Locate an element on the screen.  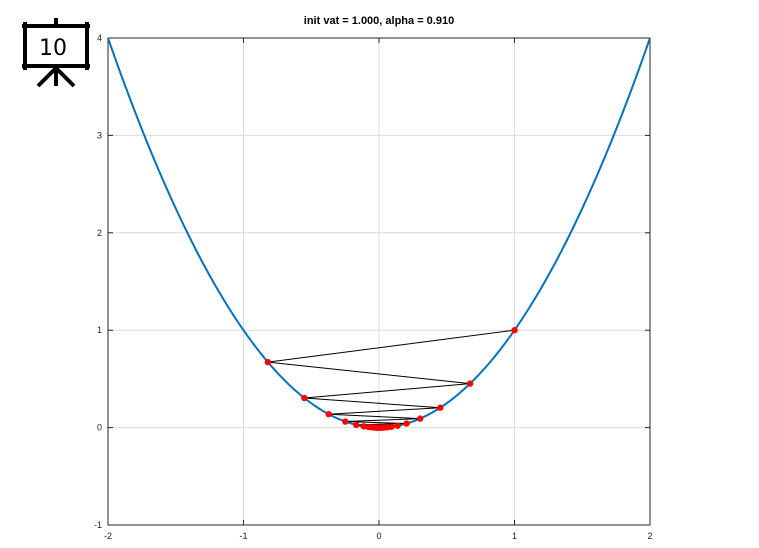
badge-label: 10 is located at coordinates (53, 48).